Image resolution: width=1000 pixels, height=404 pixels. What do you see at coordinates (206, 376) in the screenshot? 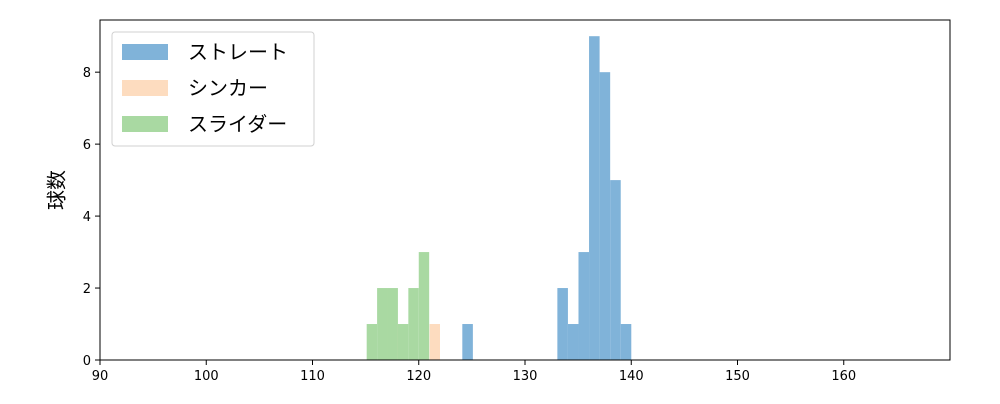
I see `x-tick-label: 100` at bounding box center [206, 376].